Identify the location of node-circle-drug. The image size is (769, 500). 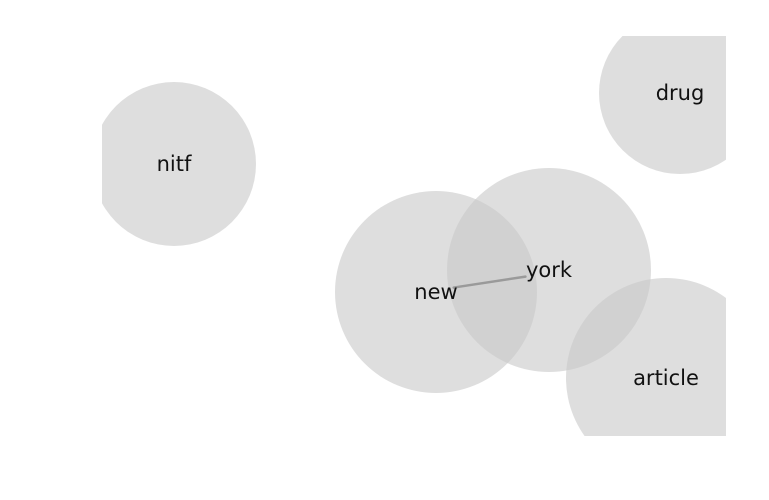
(662, 105).